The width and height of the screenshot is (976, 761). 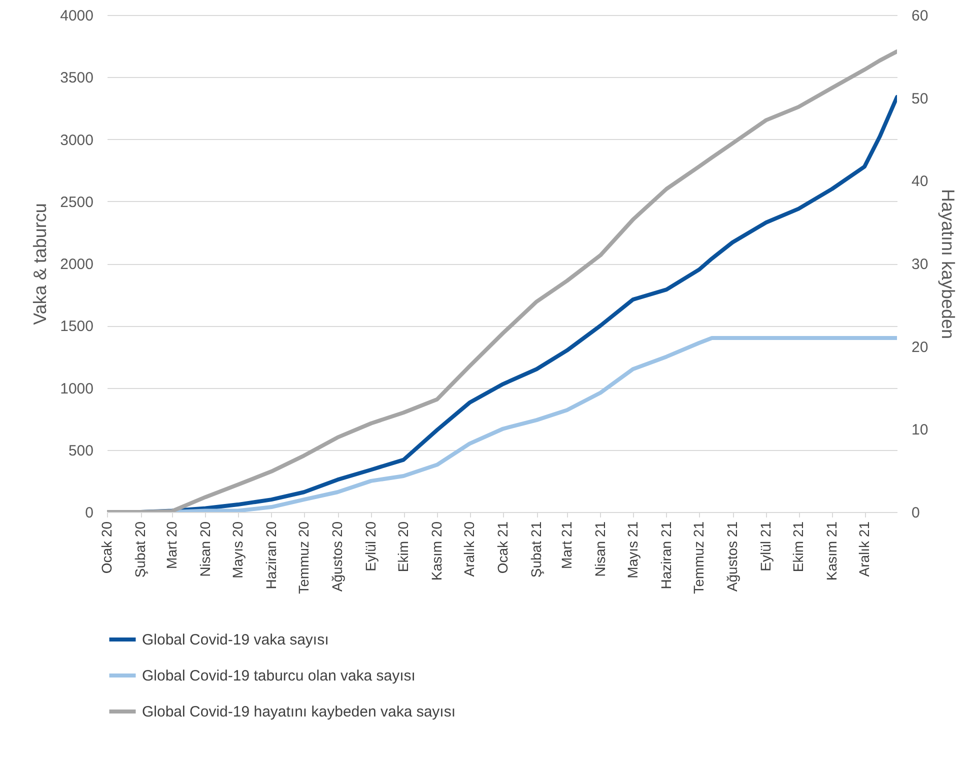 I want to click on y2-tick-label: 0, so click(x=916, y=513).